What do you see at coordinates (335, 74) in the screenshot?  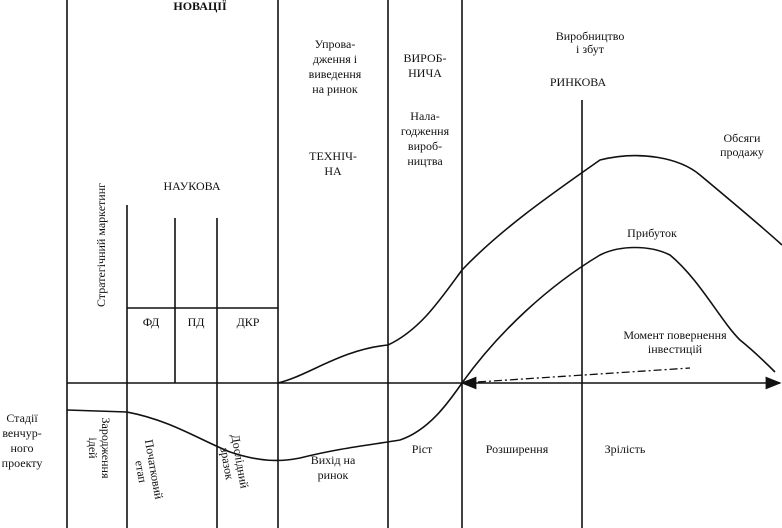 I see `label-line: виведення` at bounding box center [335, 74].